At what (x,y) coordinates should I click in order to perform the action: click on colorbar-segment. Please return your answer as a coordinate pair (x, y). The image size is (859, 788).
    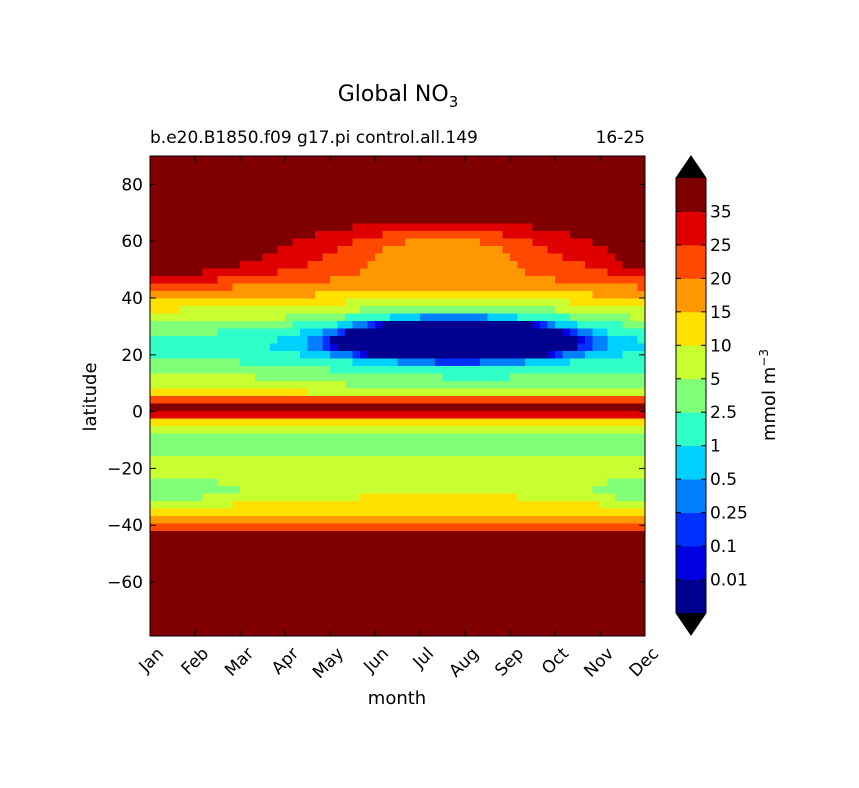
    Looking at the image, I should click on (691, 563).